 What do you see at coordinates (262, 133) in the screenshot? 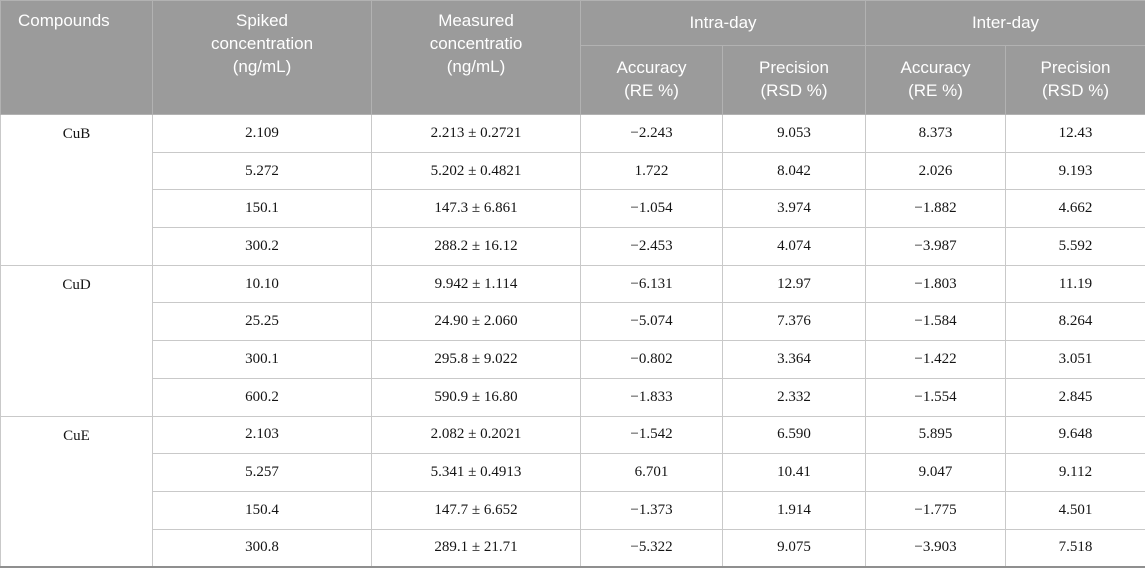
I see `cell-spiked: 2.109` at bounding box center [262, 133].